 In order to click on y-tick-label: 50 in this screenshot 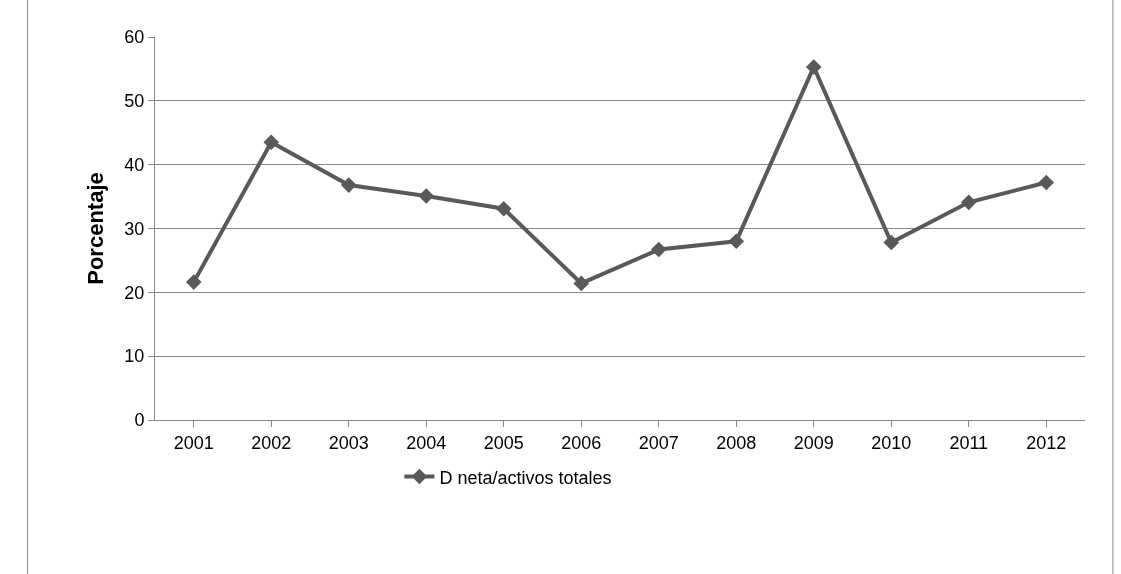, I will do `click(134, 101)`.